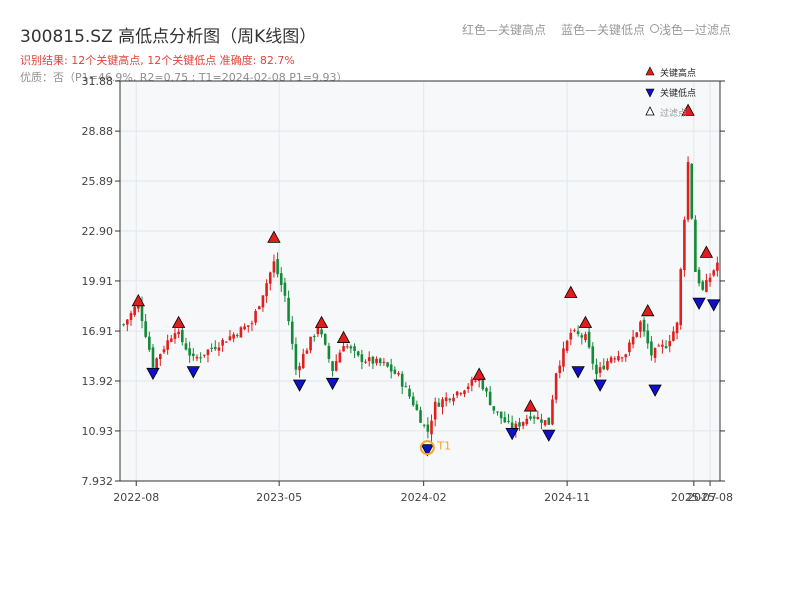 Image resolution: width=800 pixels, height=600 pixels. I want to click on legend-label: 关键低点, so click(678, 93).